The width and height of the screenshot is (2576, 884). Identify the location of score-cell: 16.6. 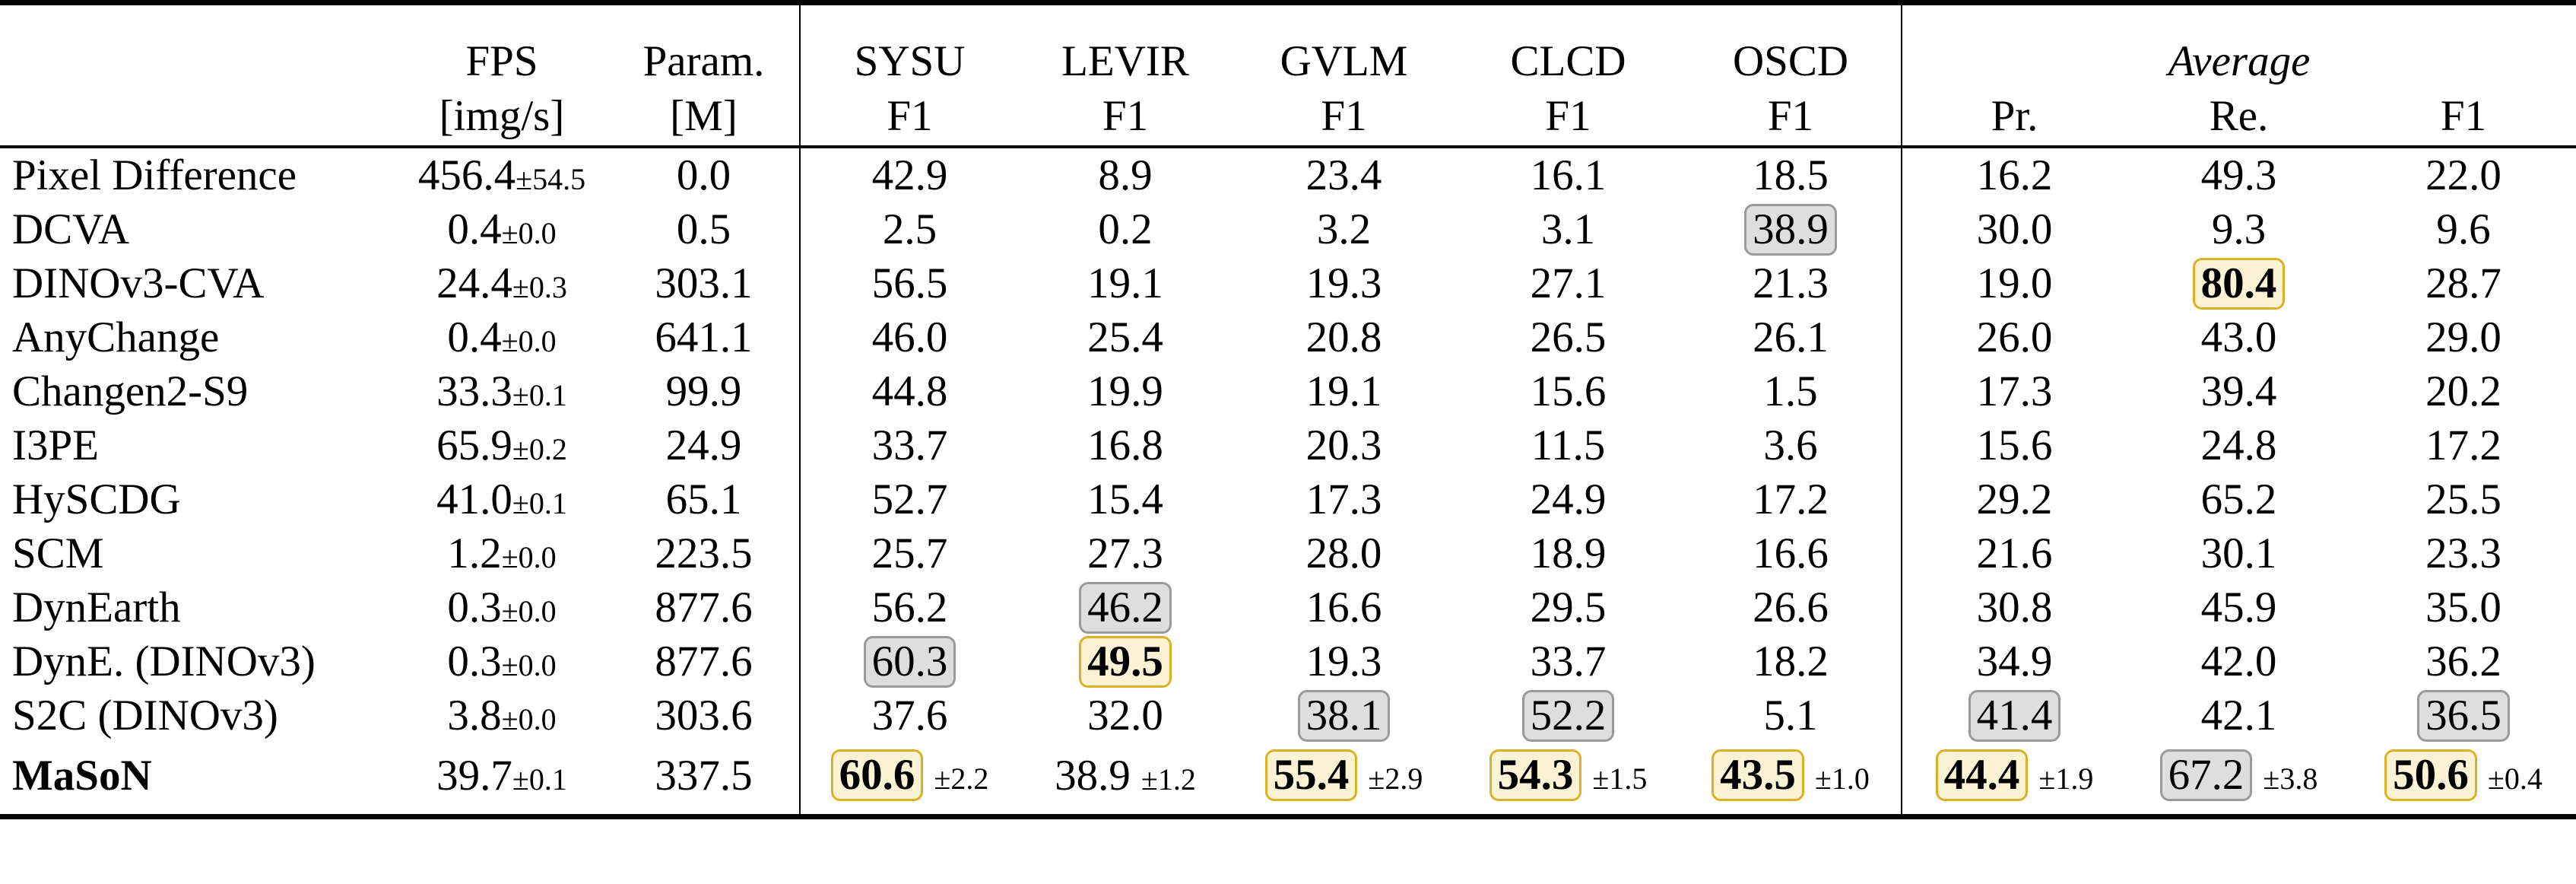
(1344, 607).